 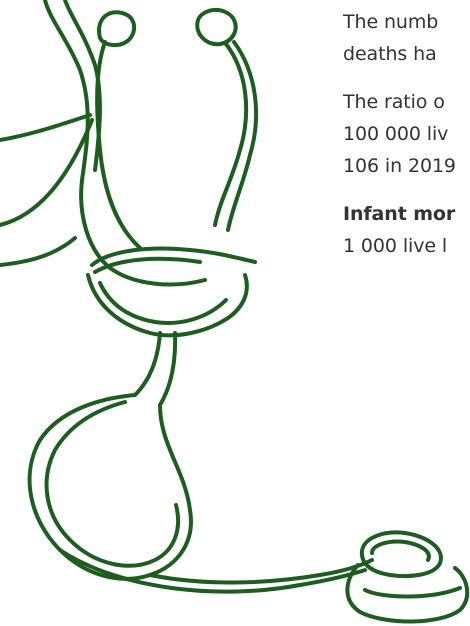 What do you see at coordinates (396, 134) in the screenshot?
I see `text-line: 100 000 liv` at bounding box center [396, 134].